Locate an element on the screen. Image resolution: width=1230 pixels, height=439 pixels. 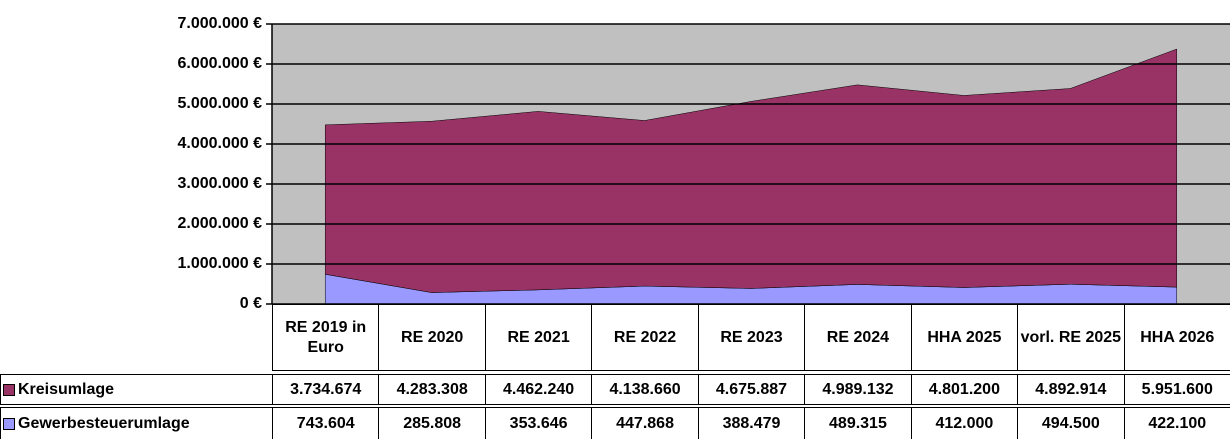
legend-label: Gewerbesteuerumlage is located at coordinates (104, 423).